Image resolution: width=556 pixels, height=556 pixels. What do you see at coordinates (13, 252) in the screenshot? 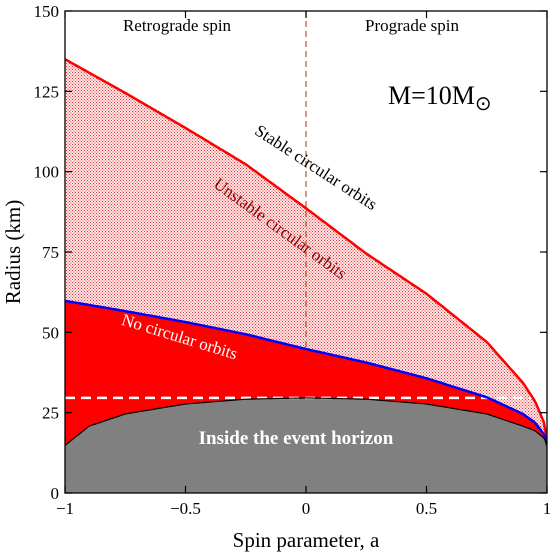
I see `y-axis-title: Radius (km)` at bounding box center [13, 252].